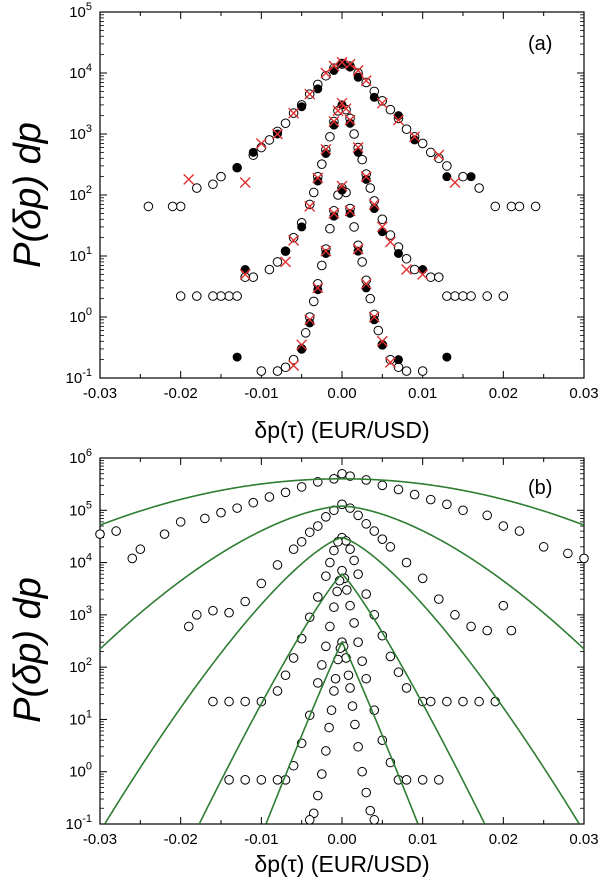  I want to click on y-tick-label: 10⁵, so click(80, 509).